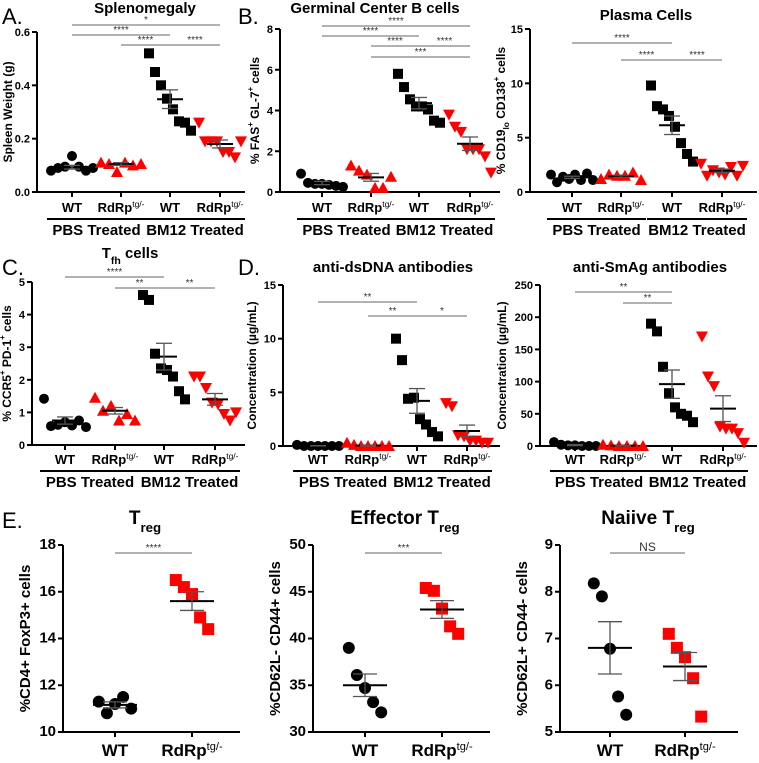 The height and width of the screenshot is (763, 759). Describe the element at coordinates (255, 72) in the screenshot. I see `ylabel-part: cells` at that location.